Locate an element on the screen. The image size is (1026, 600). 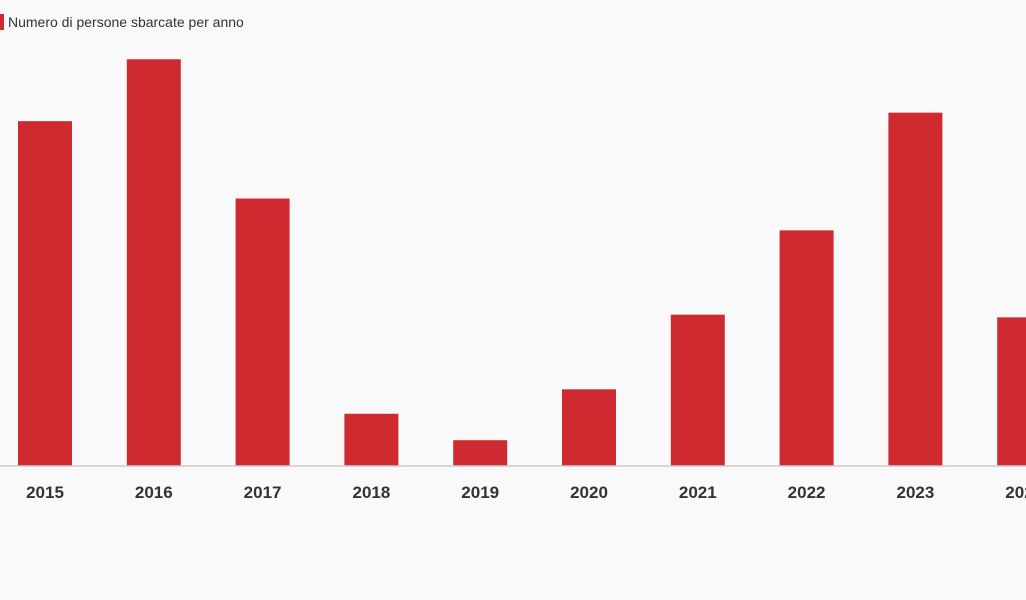
x-tick-label-2020: 2020 is located at coordinates (589, 492).